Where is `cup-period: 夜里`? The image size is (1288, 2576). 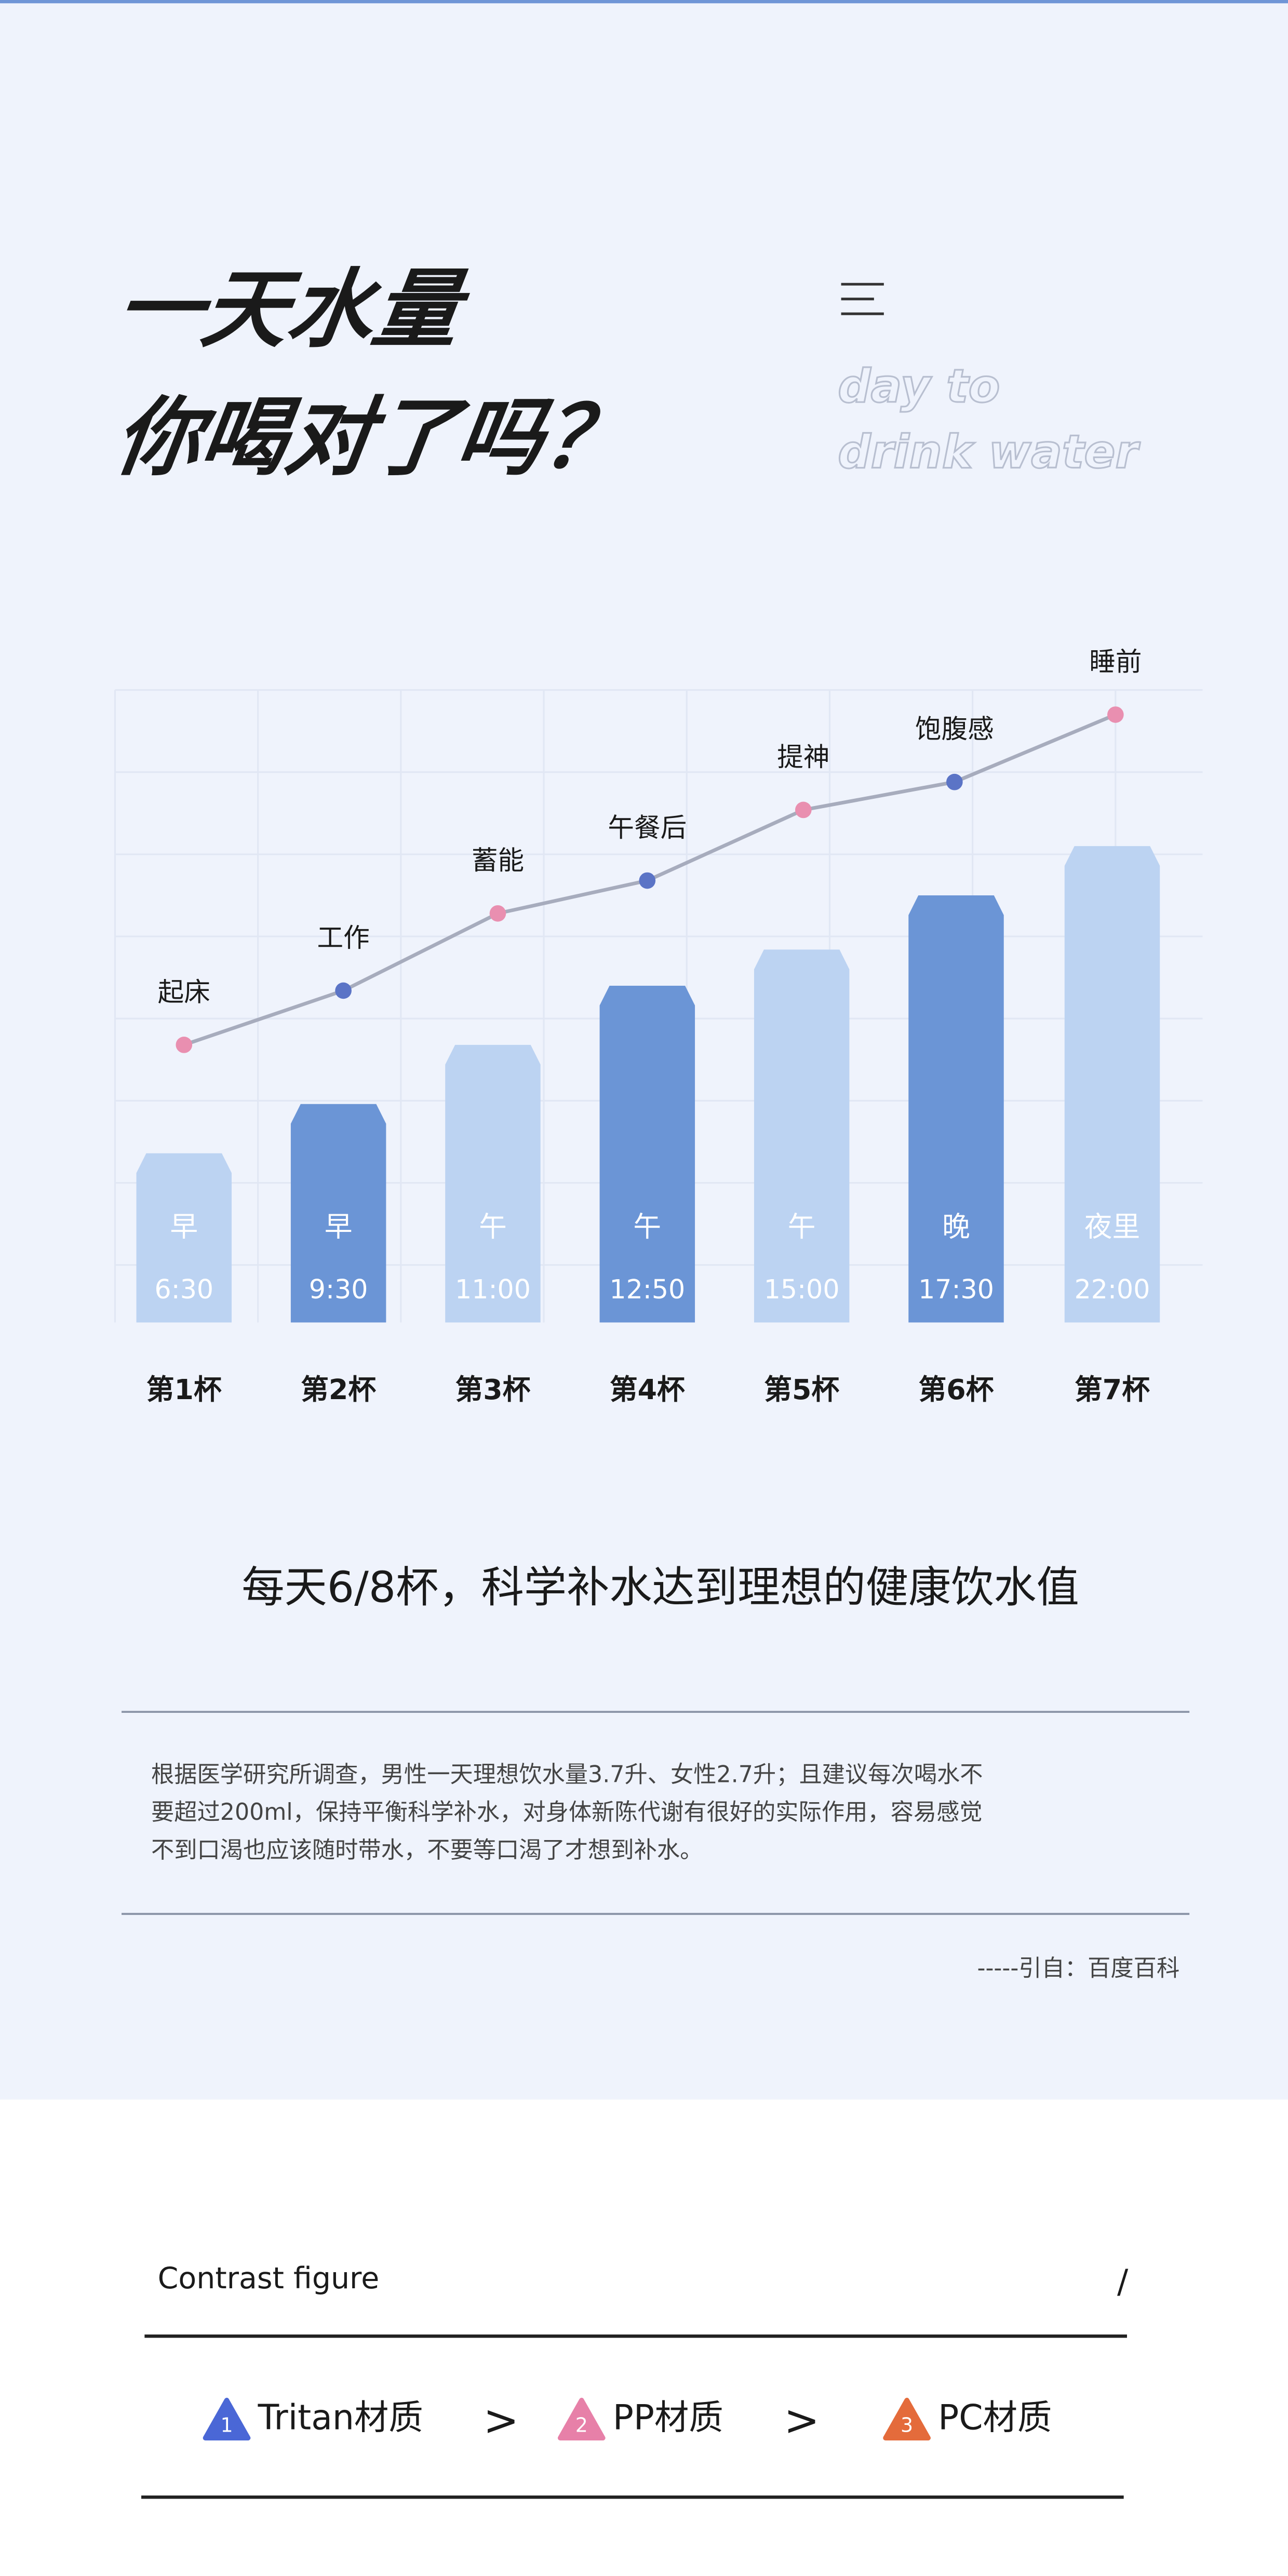
cup-period: 夜里 is located at coordinates (1113, 1227).